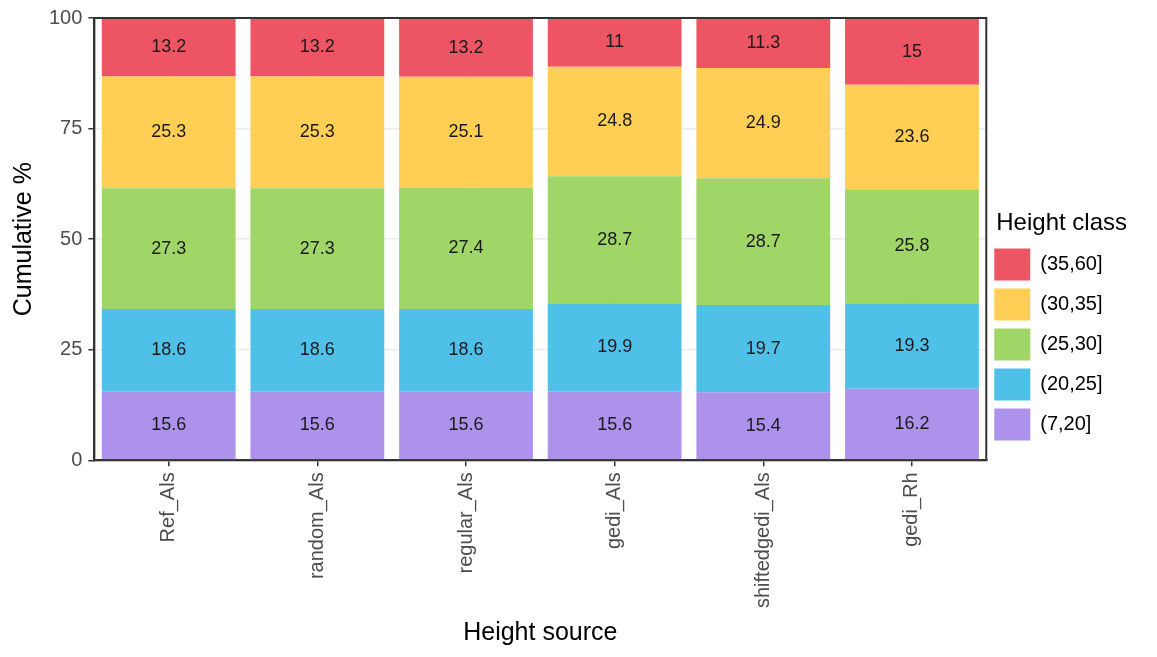 The width and height of the screenshot is (1157, 657). I want to click on data-label: 11.3, so click(763, 41).